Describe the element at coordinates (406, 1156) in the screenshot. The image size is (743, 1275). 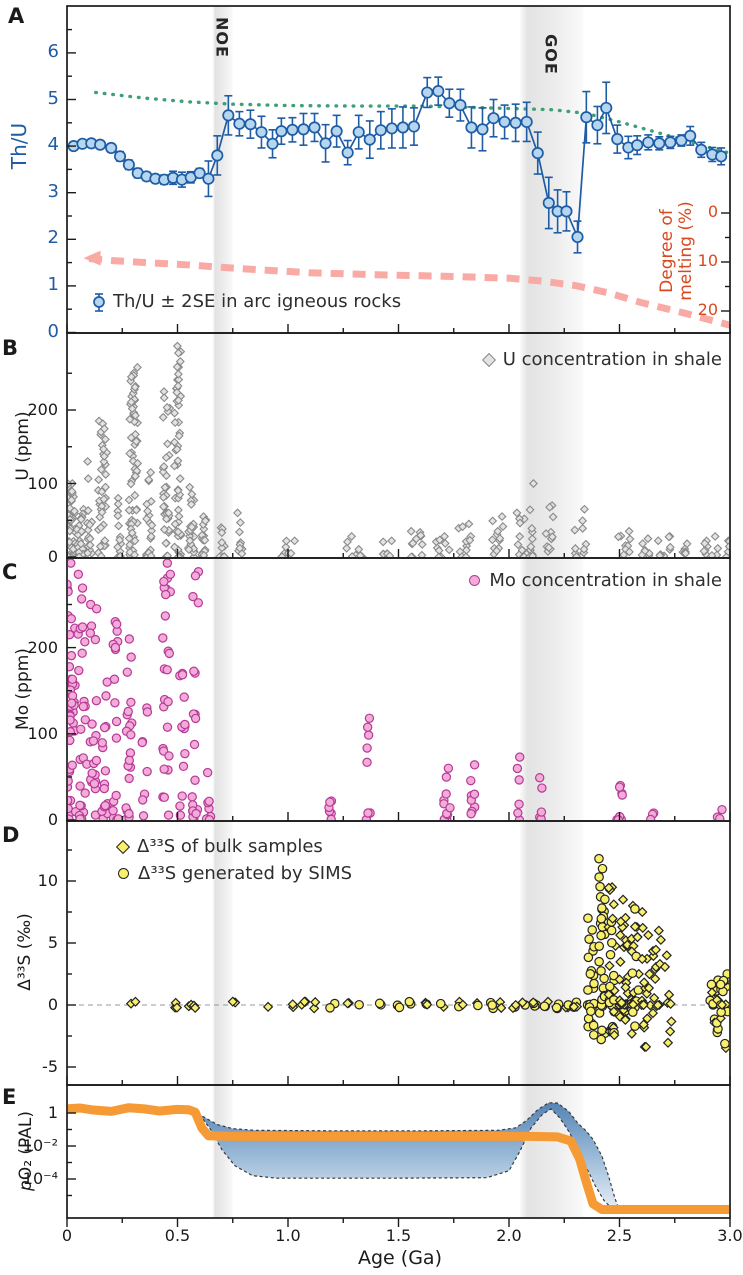
I see `model-po2-upper-bound` at that location.